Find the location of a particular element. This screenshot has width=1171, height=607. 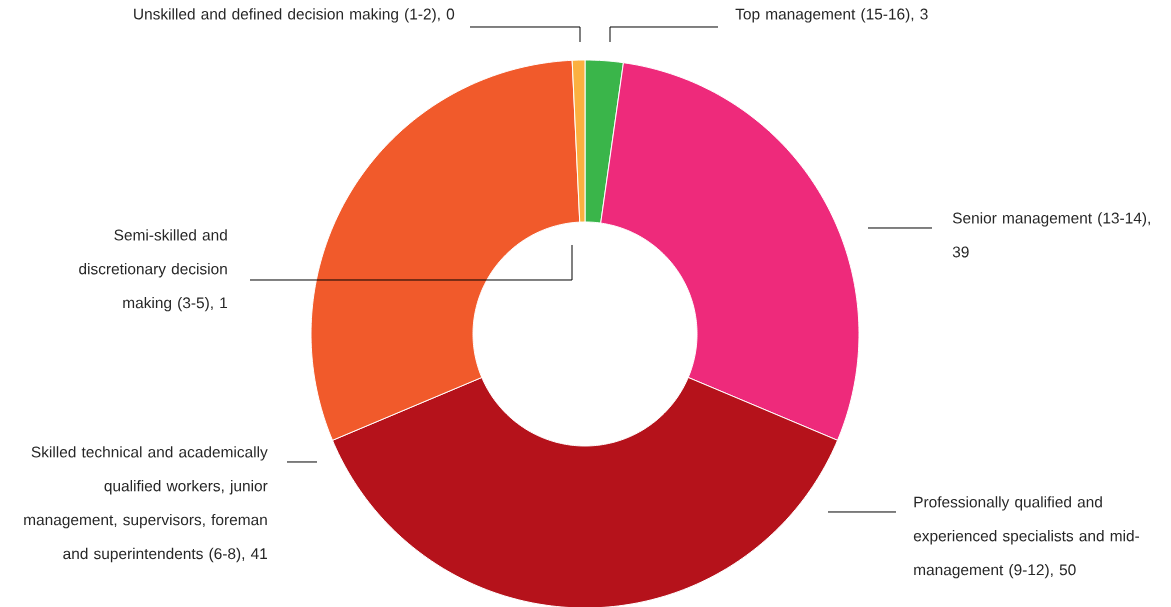

category-label: Professionally qualified and experienced specialists and mid-management (9-12), 50 is located at coordinates (1026, 537).